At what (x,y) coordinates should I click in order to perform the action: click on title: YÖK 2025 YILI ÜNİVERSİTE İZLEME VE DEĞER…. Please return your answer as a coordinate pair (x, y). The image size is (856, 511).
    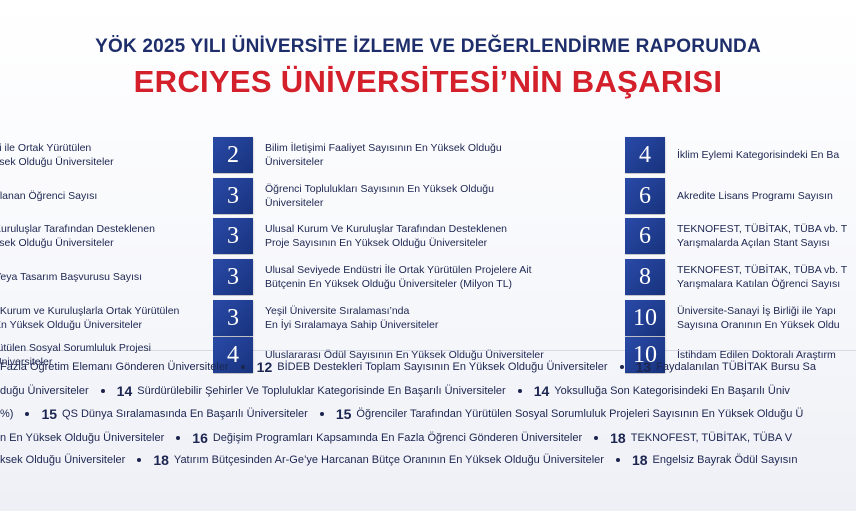
    Looking at the image, I should click on (428, 46).